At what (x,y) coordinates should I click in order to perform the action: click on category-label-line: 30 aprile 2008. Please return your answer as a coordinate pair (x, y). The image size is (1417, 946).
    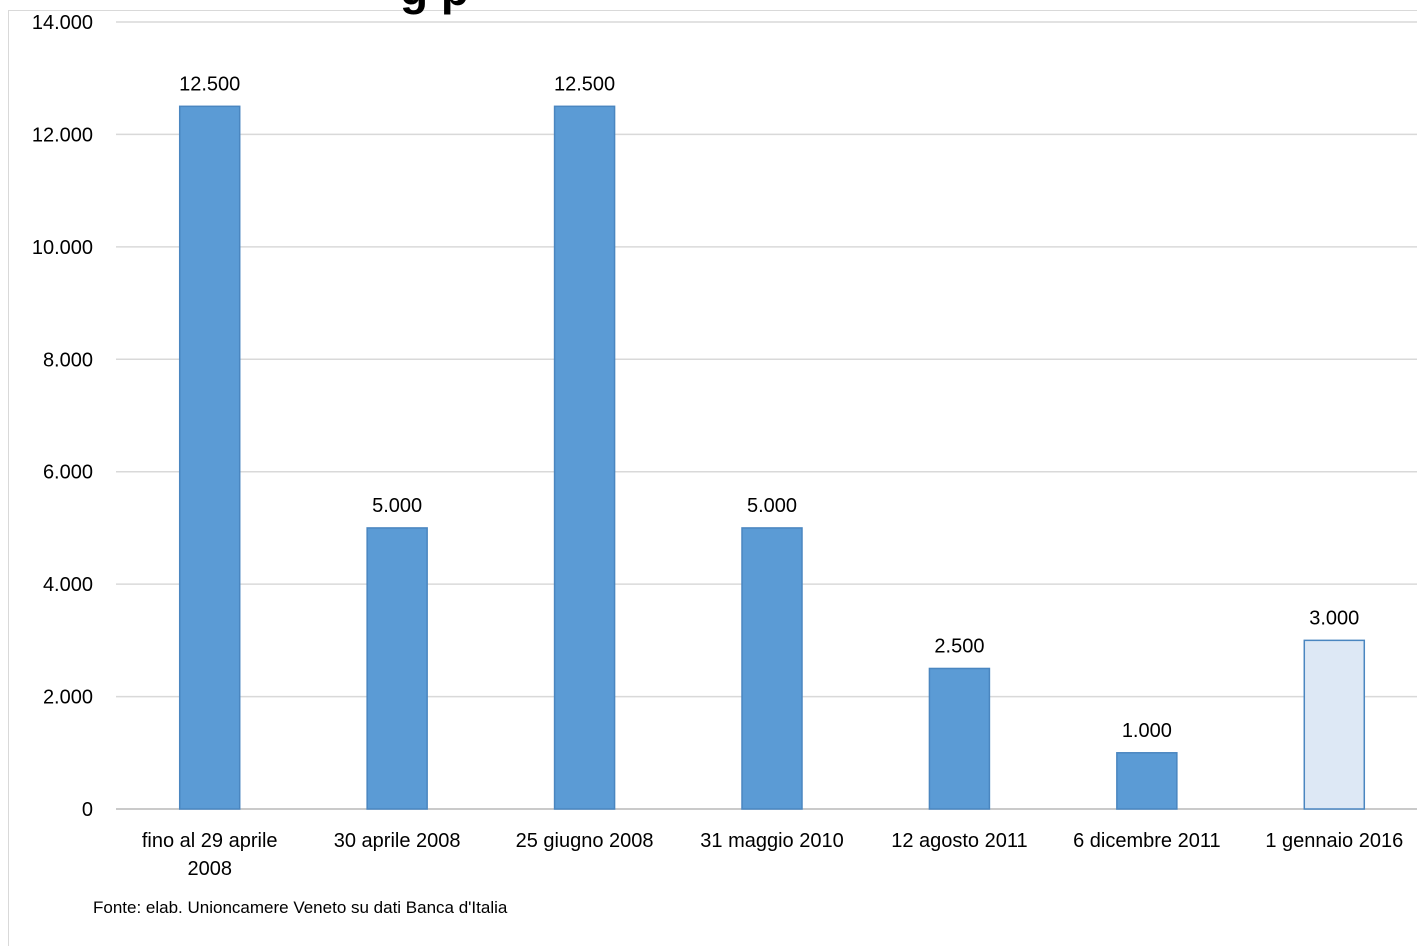
    Looking at the image, I should click on (397, 841).